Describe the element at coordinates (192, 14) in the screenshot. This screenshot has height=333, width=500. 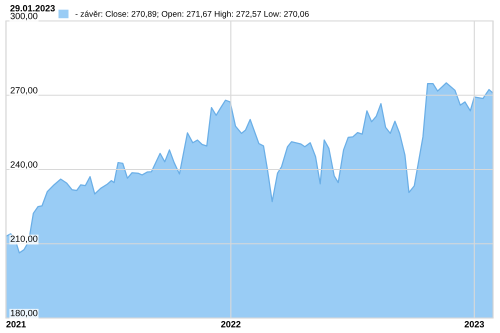
I see `legend-label: - závěr: Close: 270,89; Open: 271,67 High: 272,57 Low: 270,06` at that location.